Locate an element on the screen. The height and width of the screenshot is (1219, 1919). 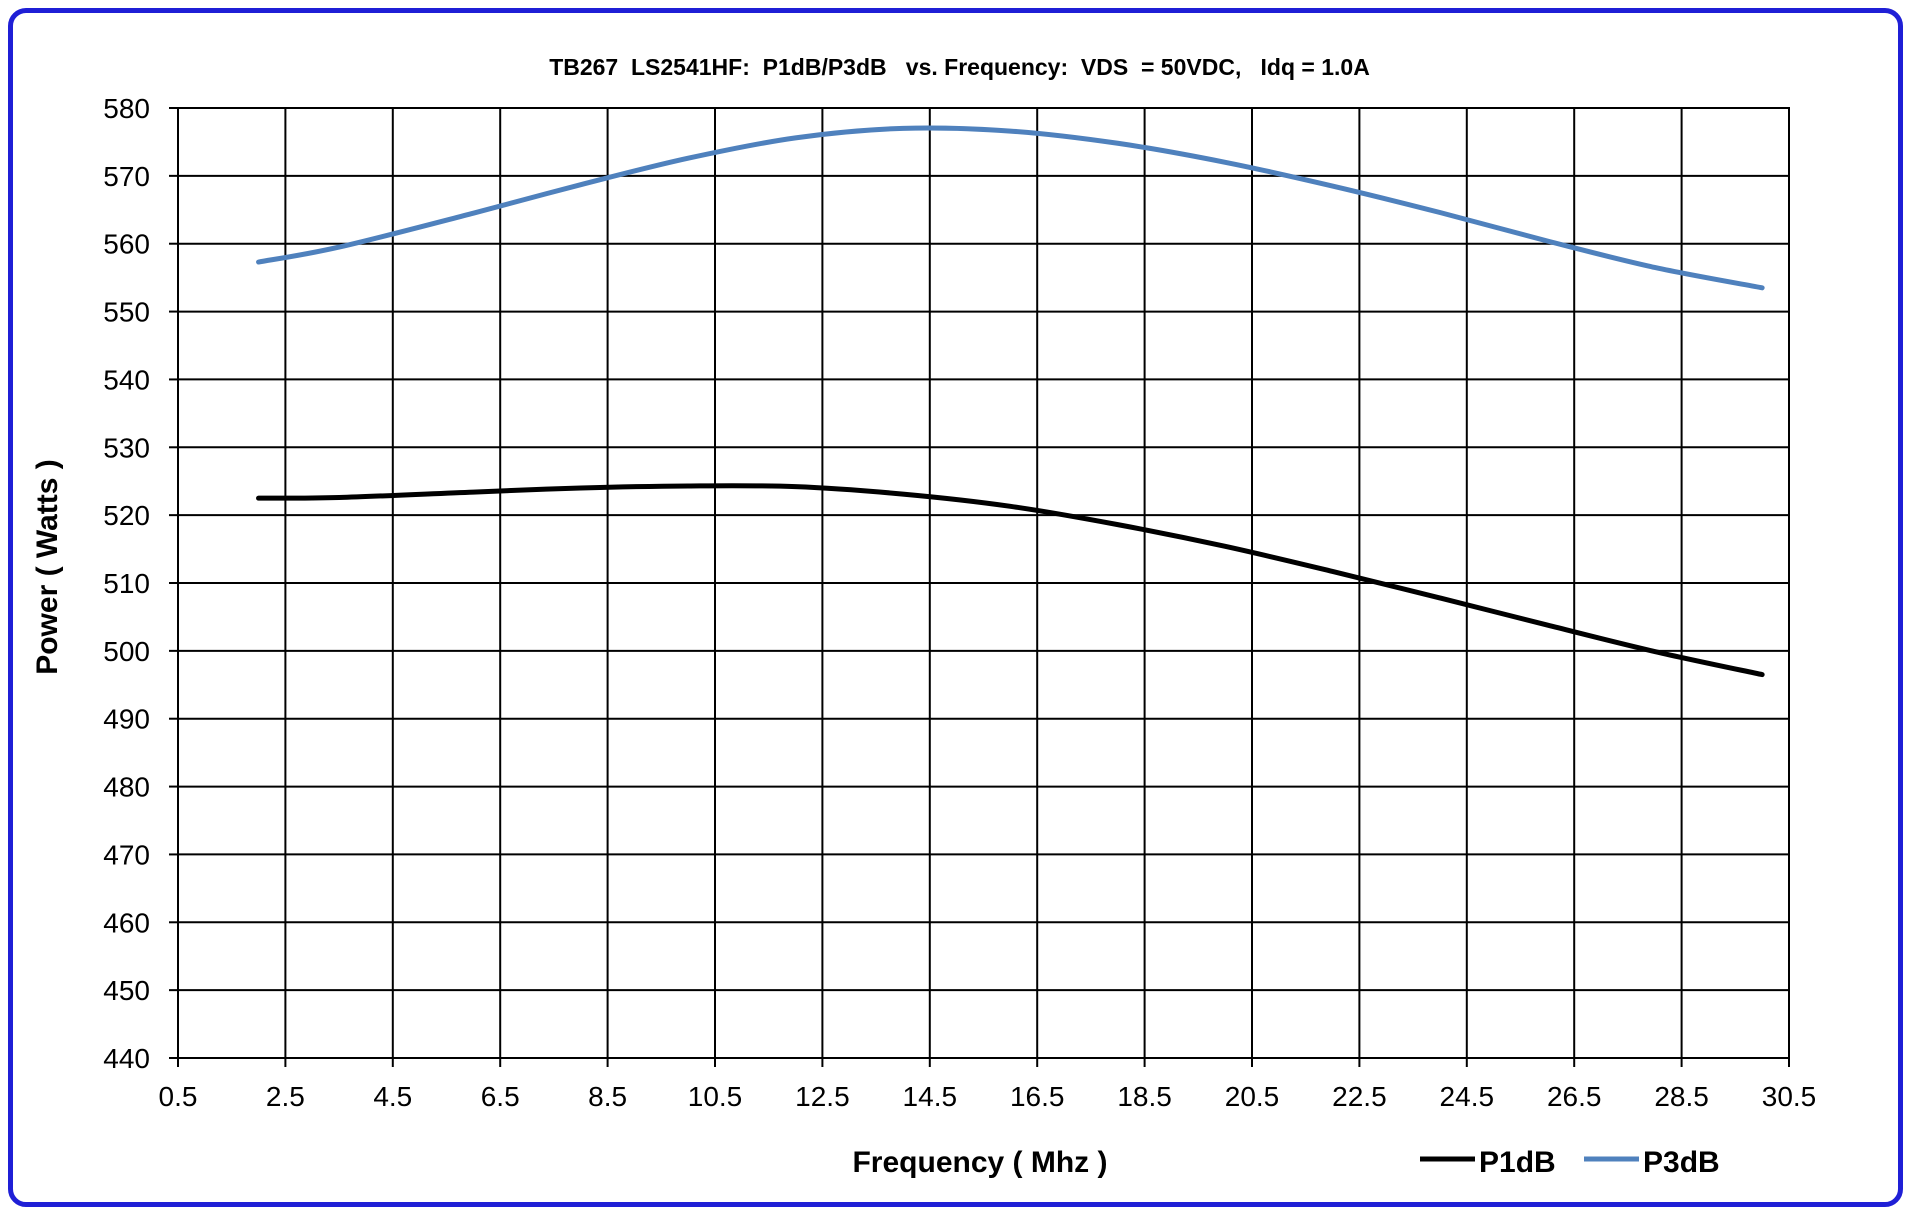
y-tick-label-4: 480 is located at coordinates (126, 787).